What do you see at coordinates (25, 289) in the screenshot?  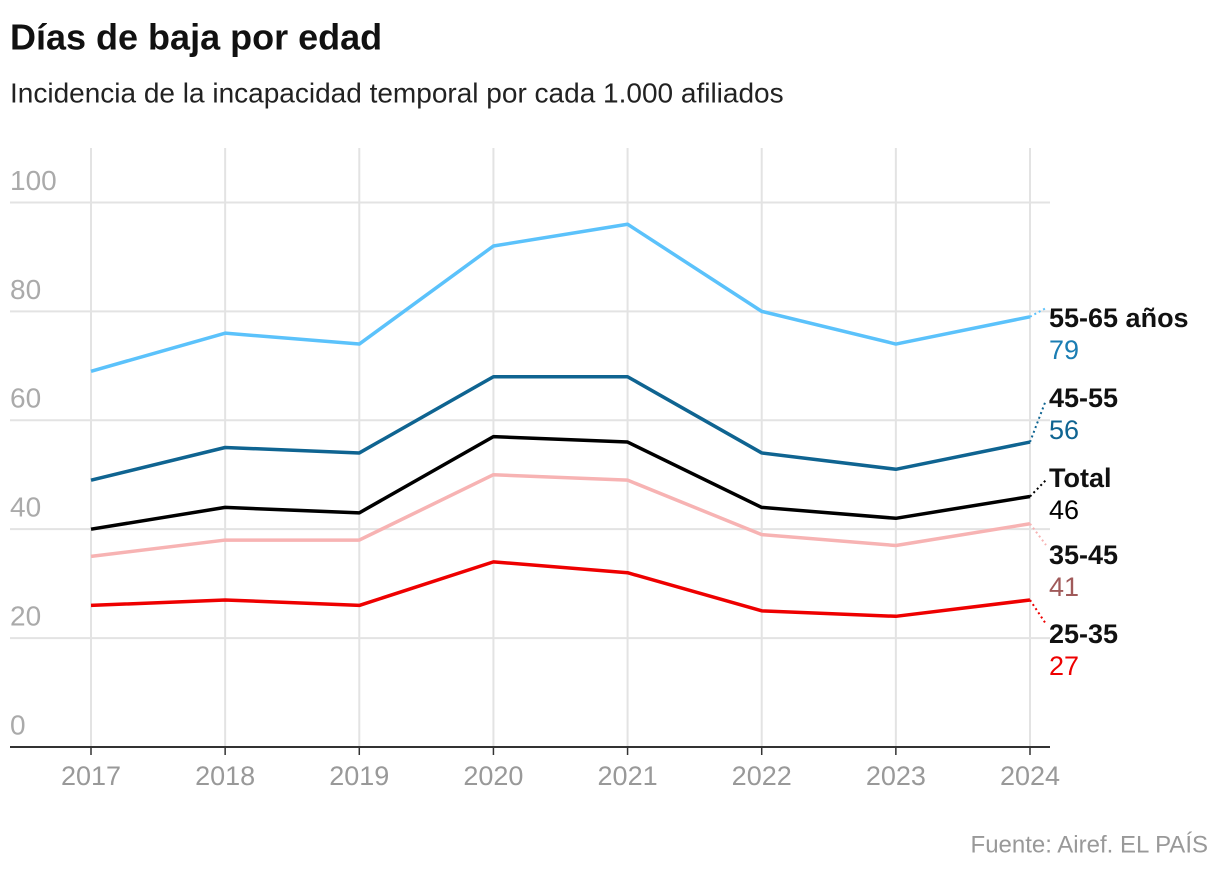 I see `y-tick-label: 80` at bounding box center [25, 289].